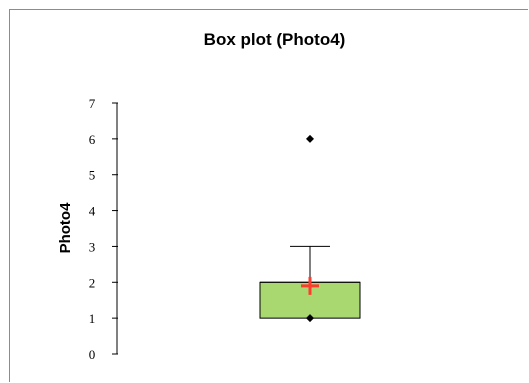 This screenshot has height=383, width=529. I want to click on outlier-point, so click(310, 138).